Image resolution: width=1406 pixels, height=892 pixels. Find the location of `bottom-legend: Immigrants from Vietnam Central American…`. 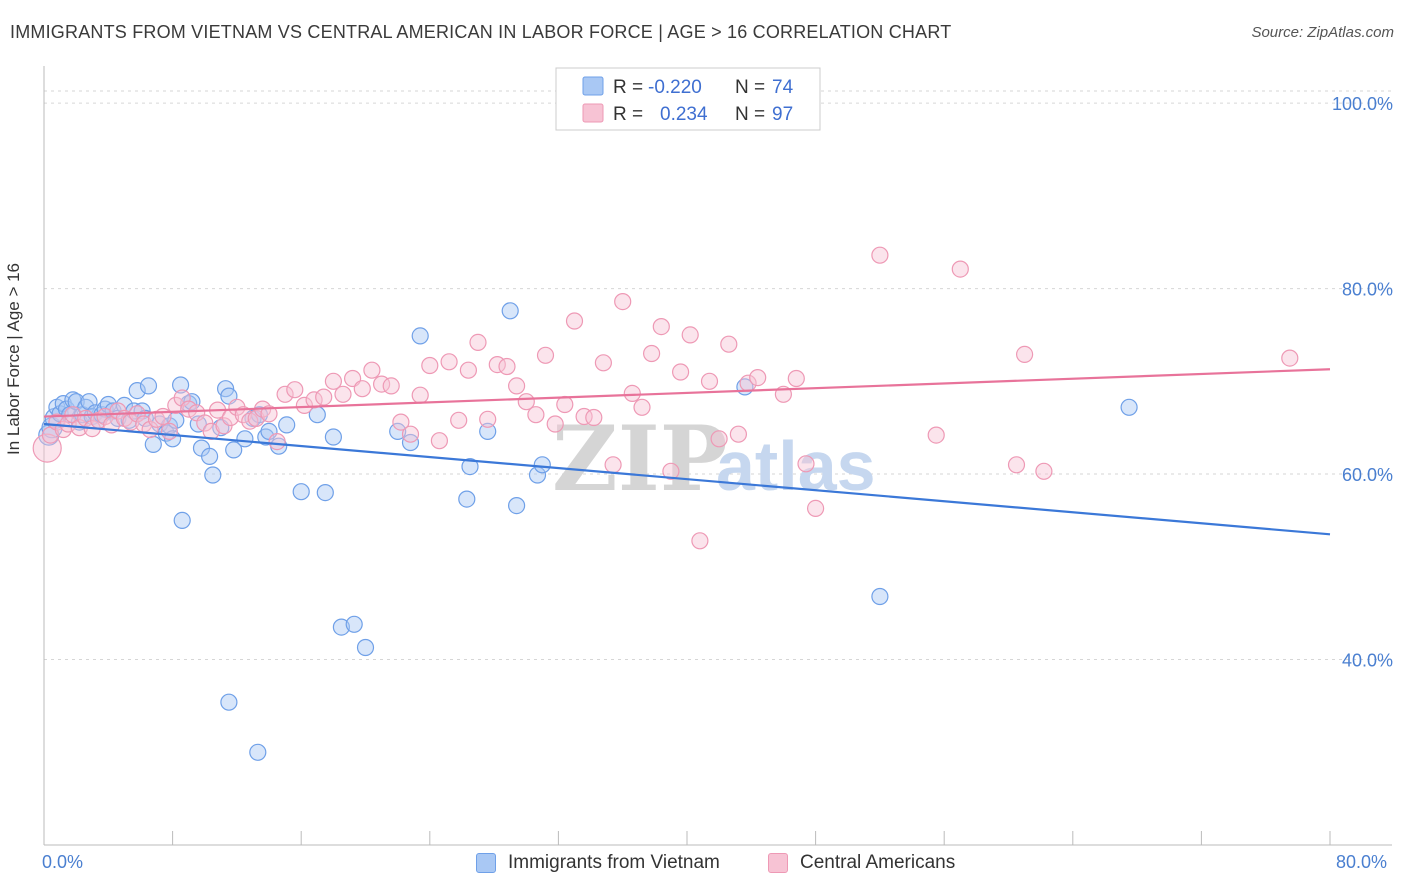

bottom-legend: Immigrants from Vietnam Central American… is located at coordinates (703, 865).